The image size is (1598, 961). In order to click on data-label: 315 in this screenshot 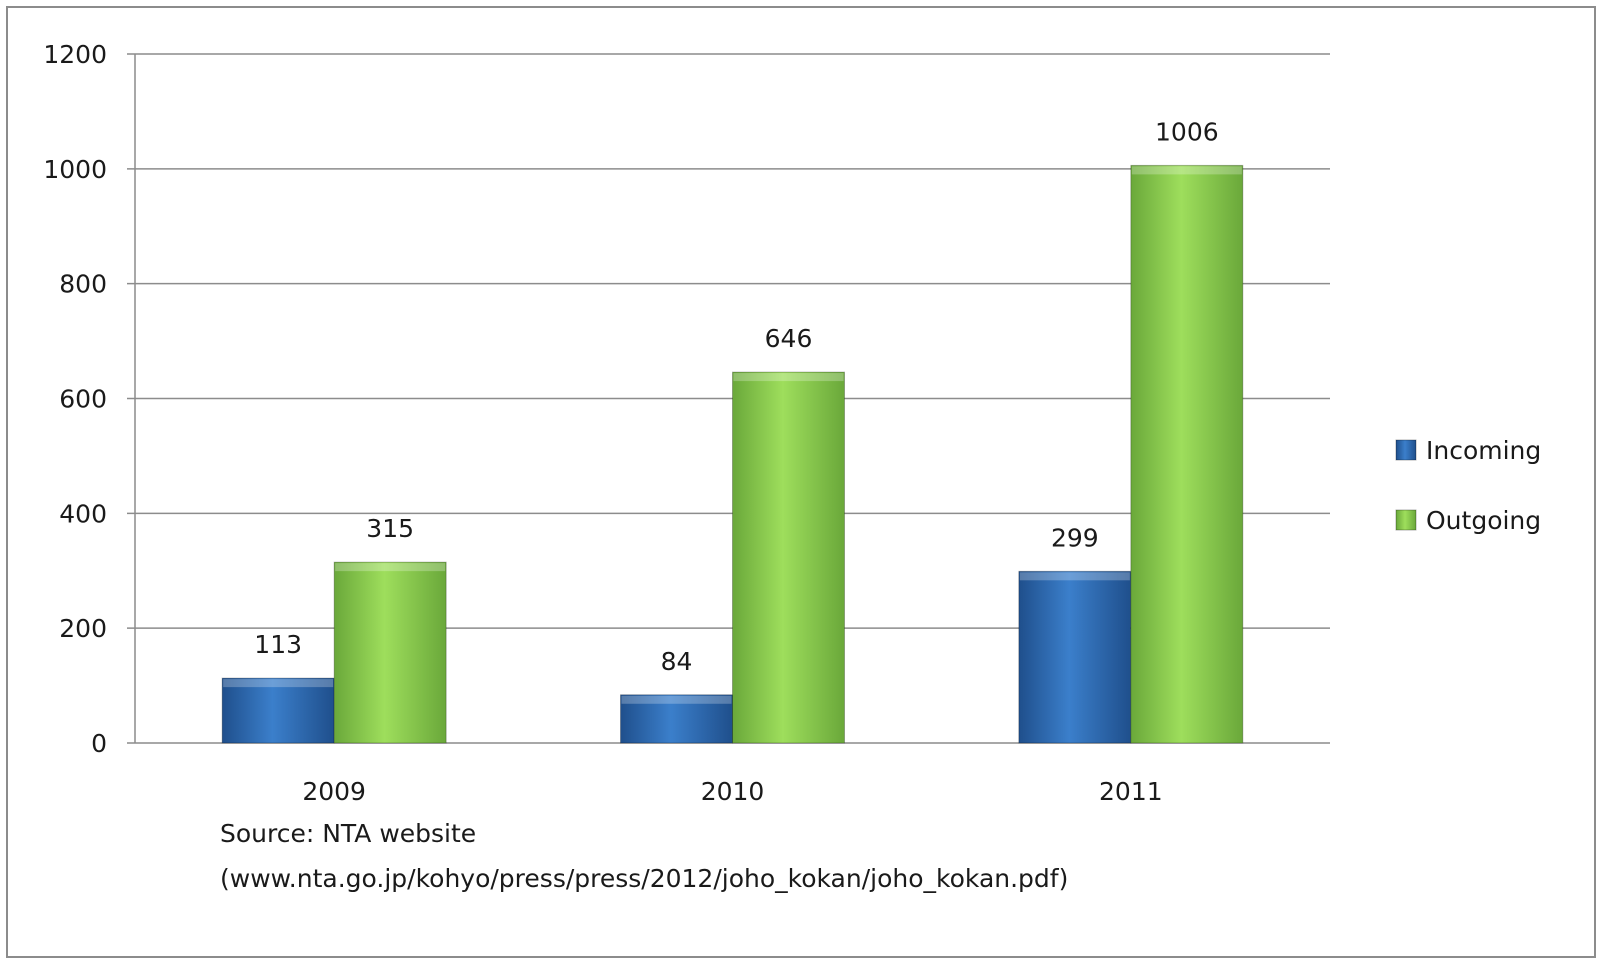, I will do `click(390, 528)`.